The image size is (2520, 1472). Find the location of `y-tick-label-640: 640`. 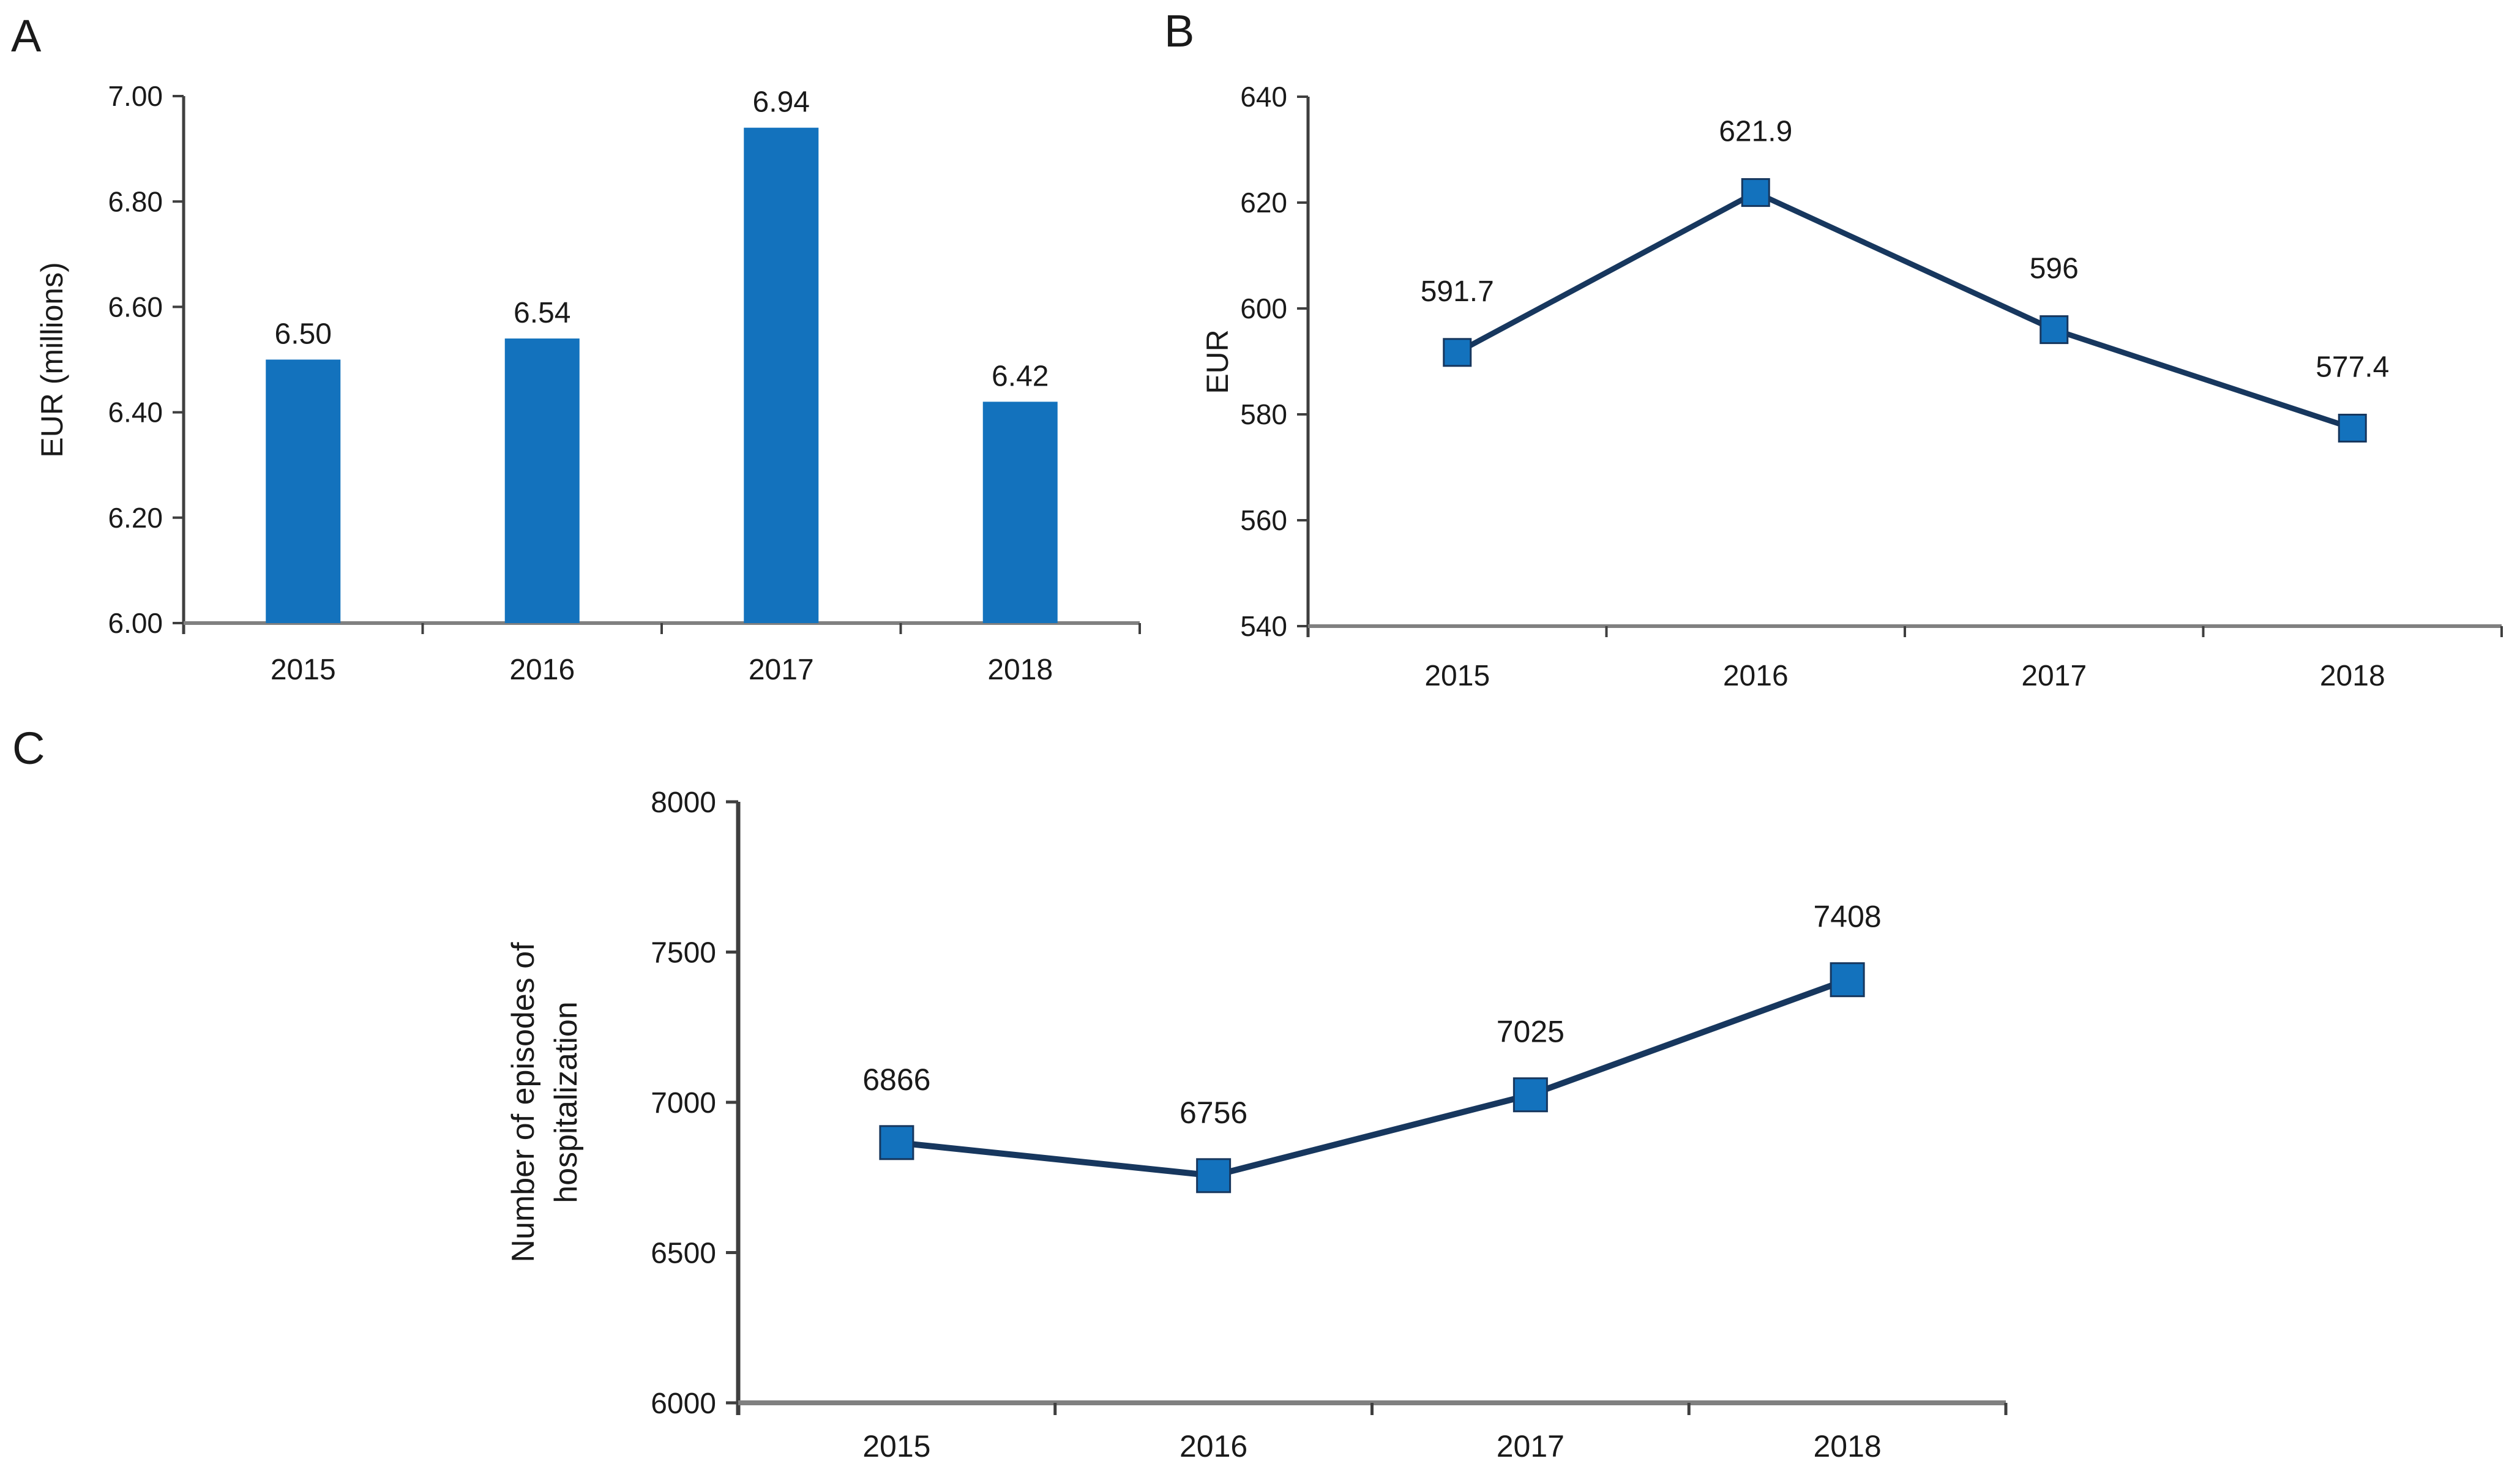

y-tick-label-640: 640 is located at coordinates (1264, 97).